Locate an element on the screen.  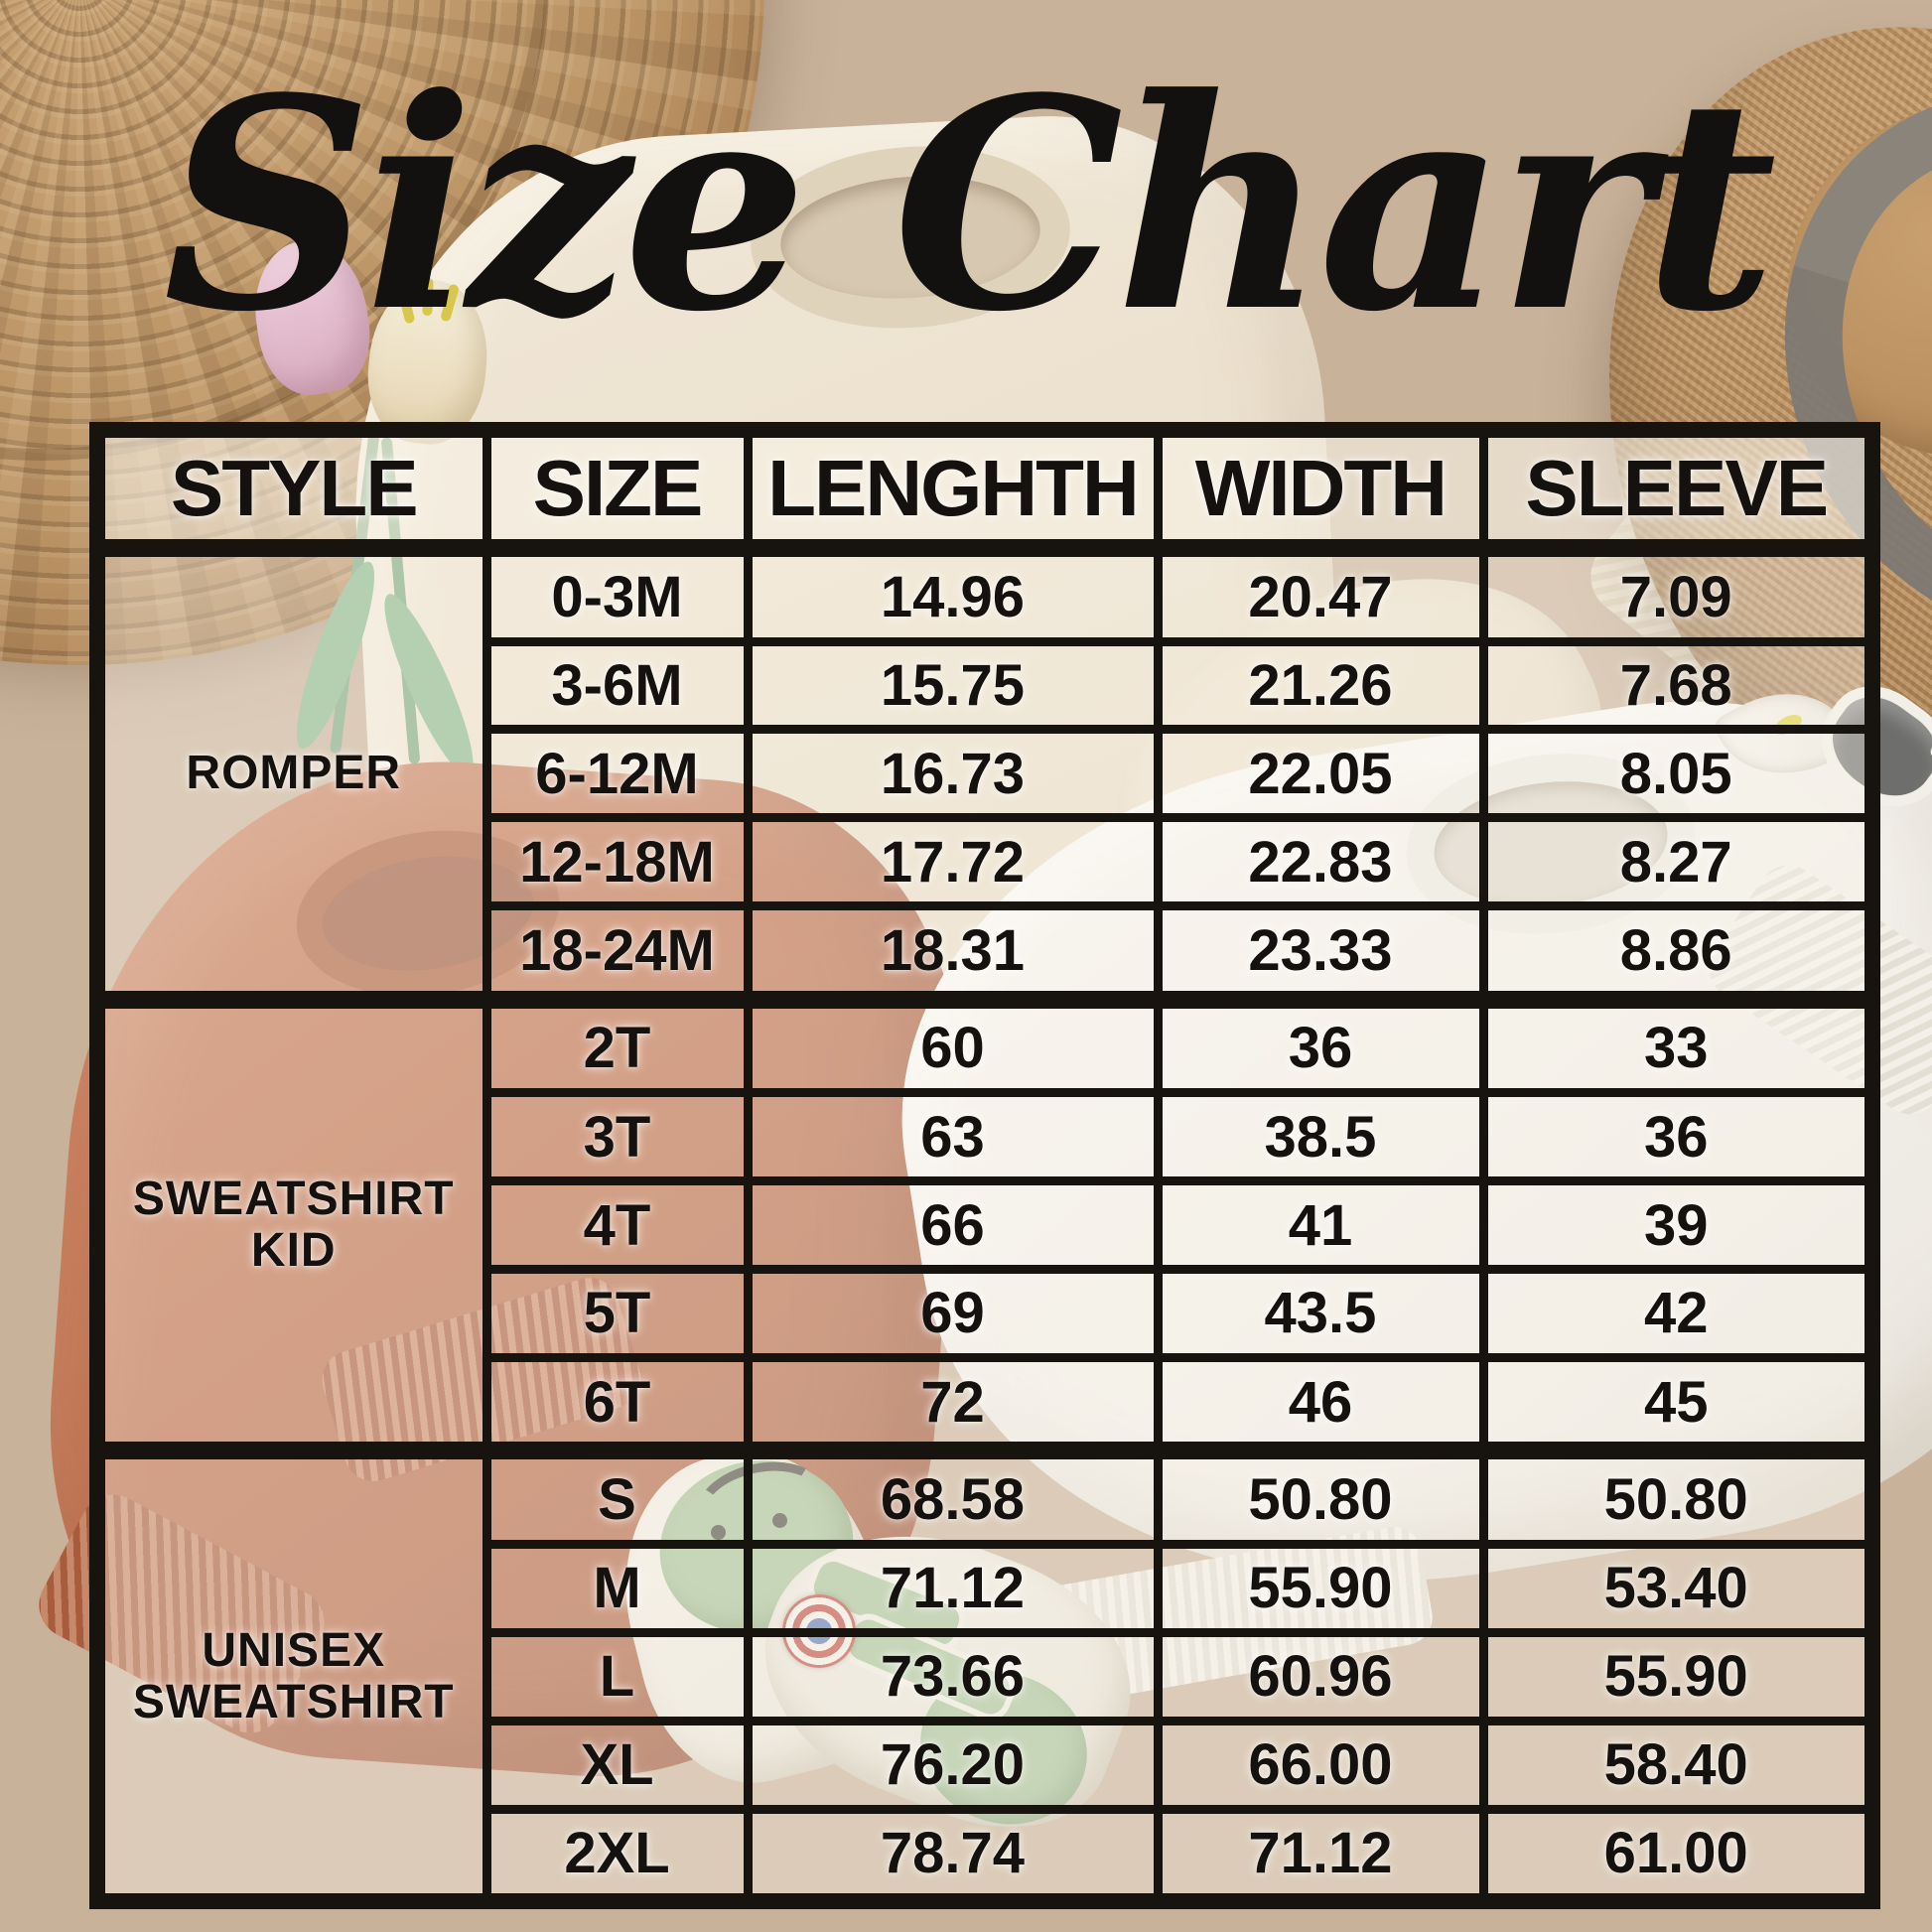
measurement-cell: 76.20 is located at coordinates (953, 1765).